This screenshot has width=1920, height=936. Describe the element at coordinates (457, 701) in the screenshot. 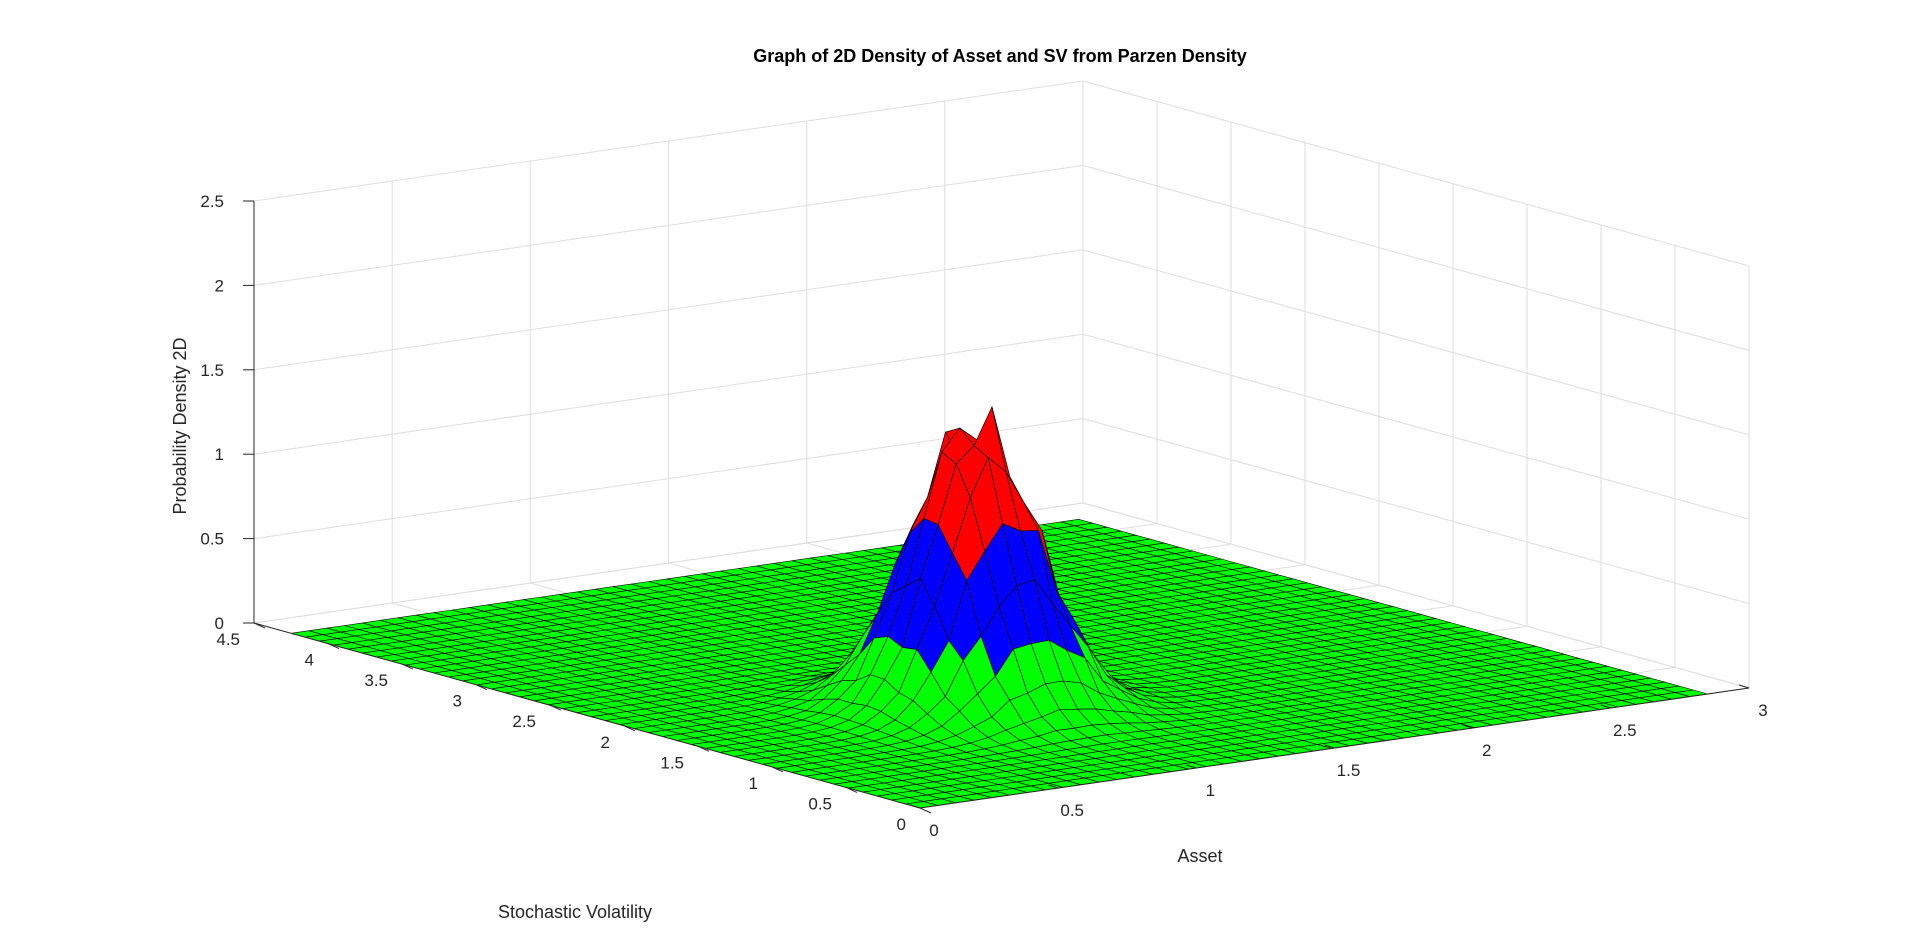

I see `y-tick-label: 3` at that location.